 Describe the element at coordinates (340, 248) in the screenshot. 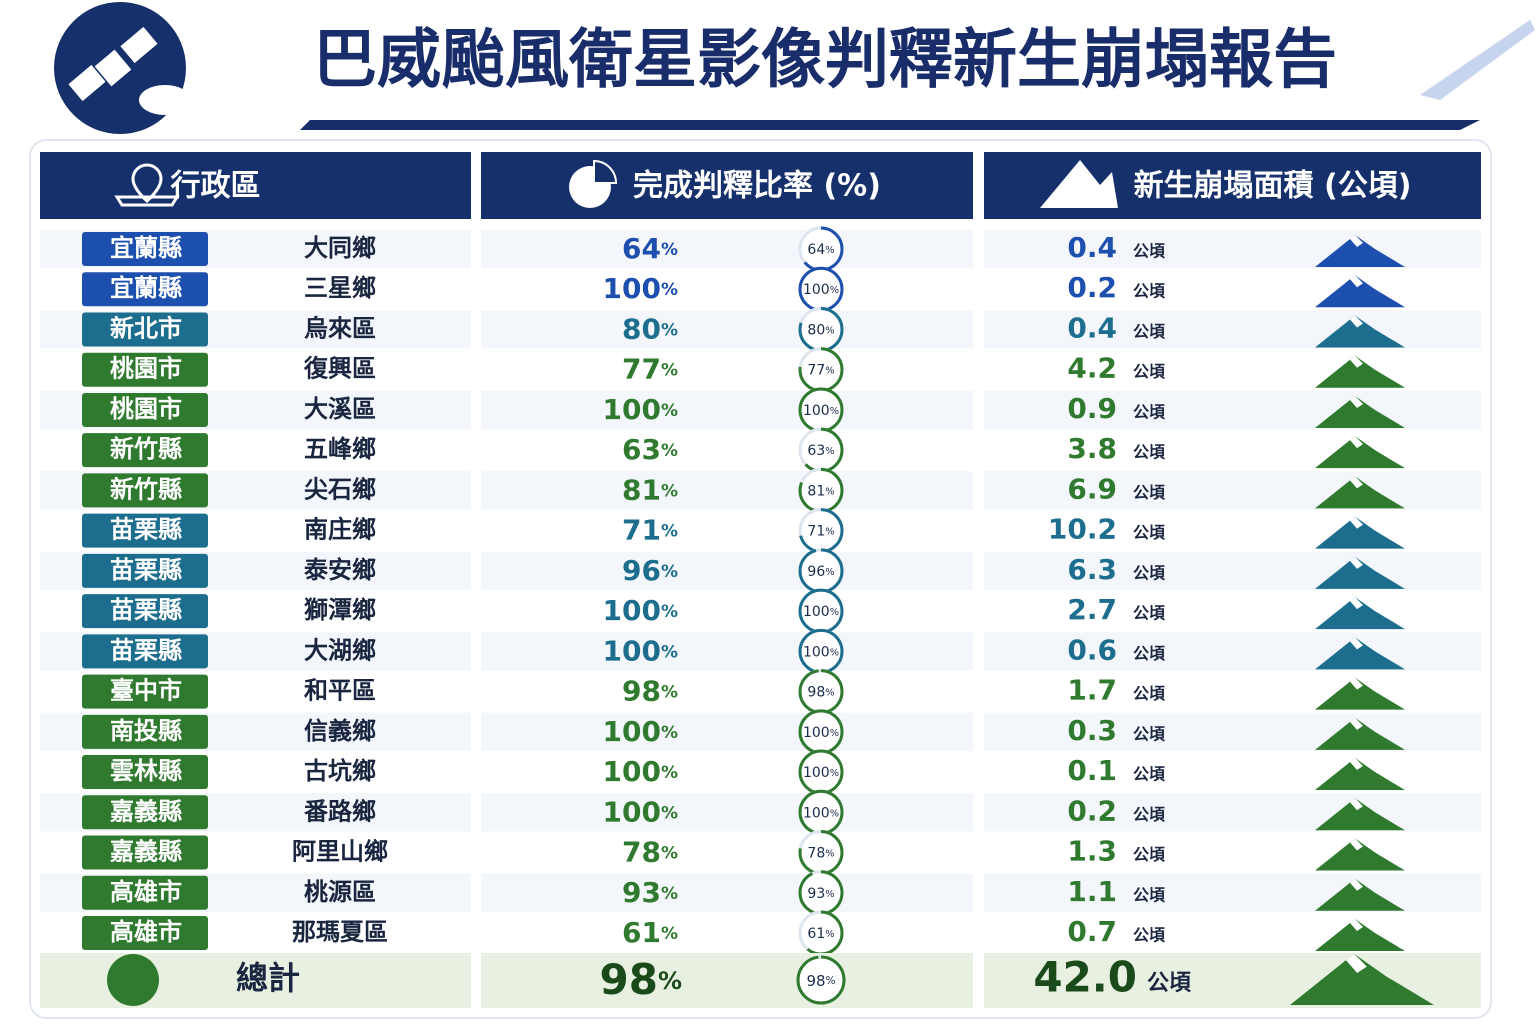

I see `township: 大同鄉` at that location.